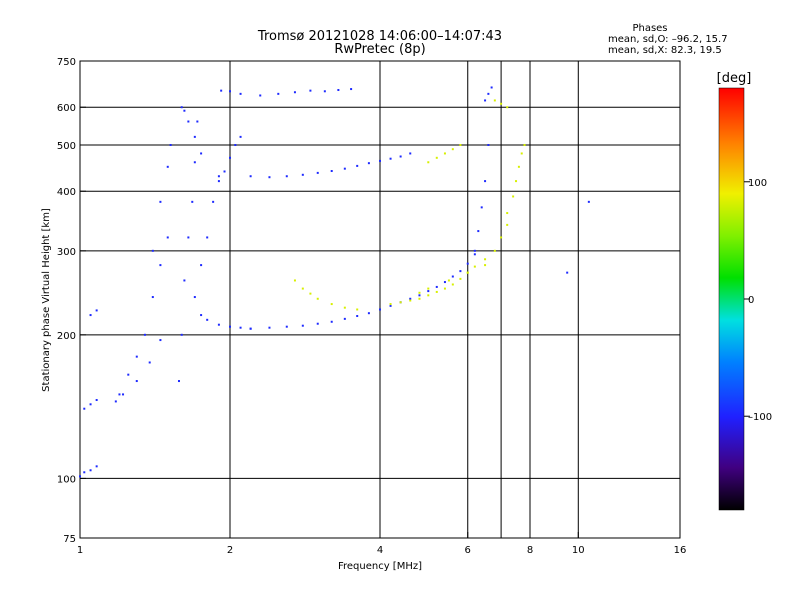 The width and height of the screenshot is (800, 600). I want to click on x-tick-label: 2, so click(230, 550).